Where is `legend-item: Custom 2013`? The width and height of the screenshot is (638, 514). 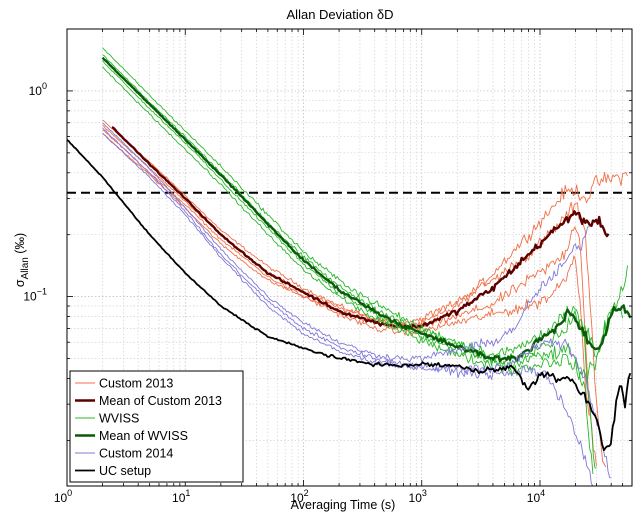
legend-item: Custom 2013 is located at coordinates (124, 384).